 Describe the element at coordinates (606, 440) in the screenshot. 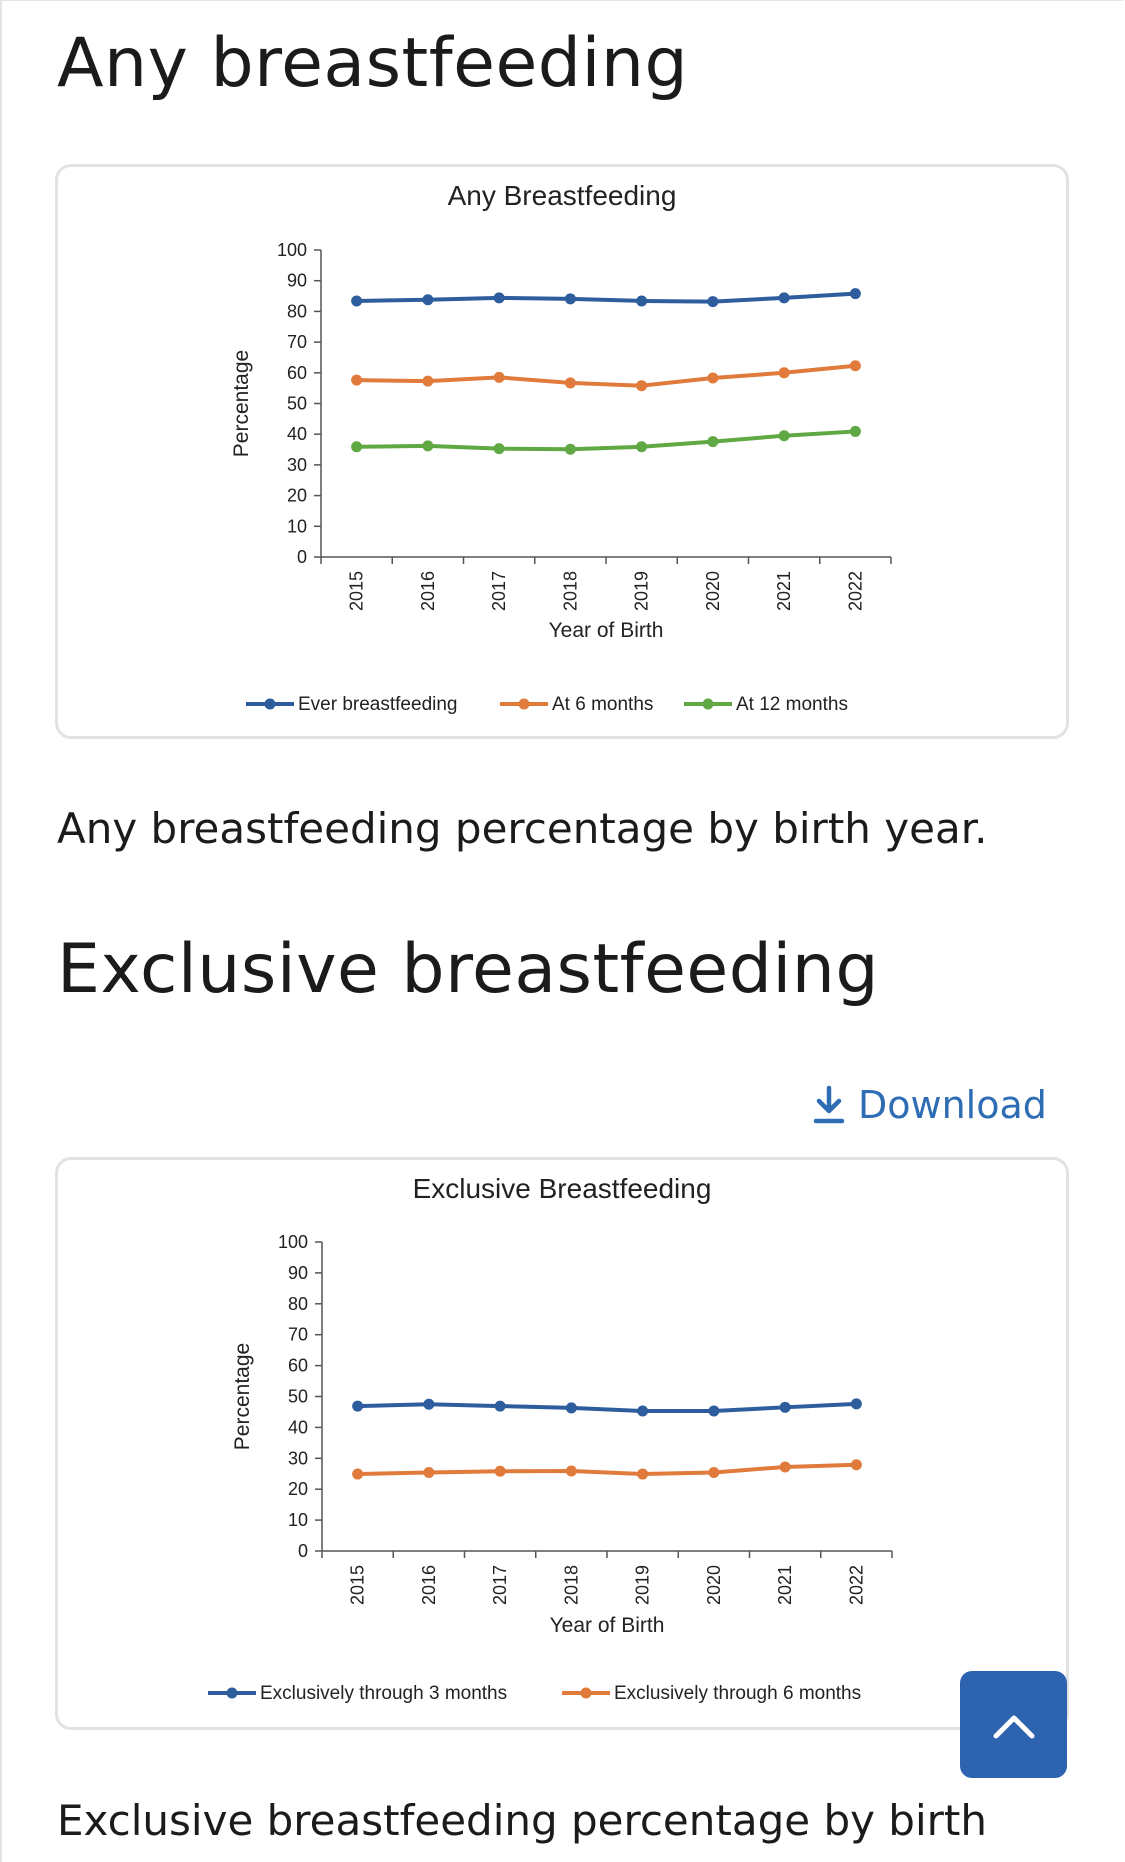

I see `chart1-series-3-line` at that location.